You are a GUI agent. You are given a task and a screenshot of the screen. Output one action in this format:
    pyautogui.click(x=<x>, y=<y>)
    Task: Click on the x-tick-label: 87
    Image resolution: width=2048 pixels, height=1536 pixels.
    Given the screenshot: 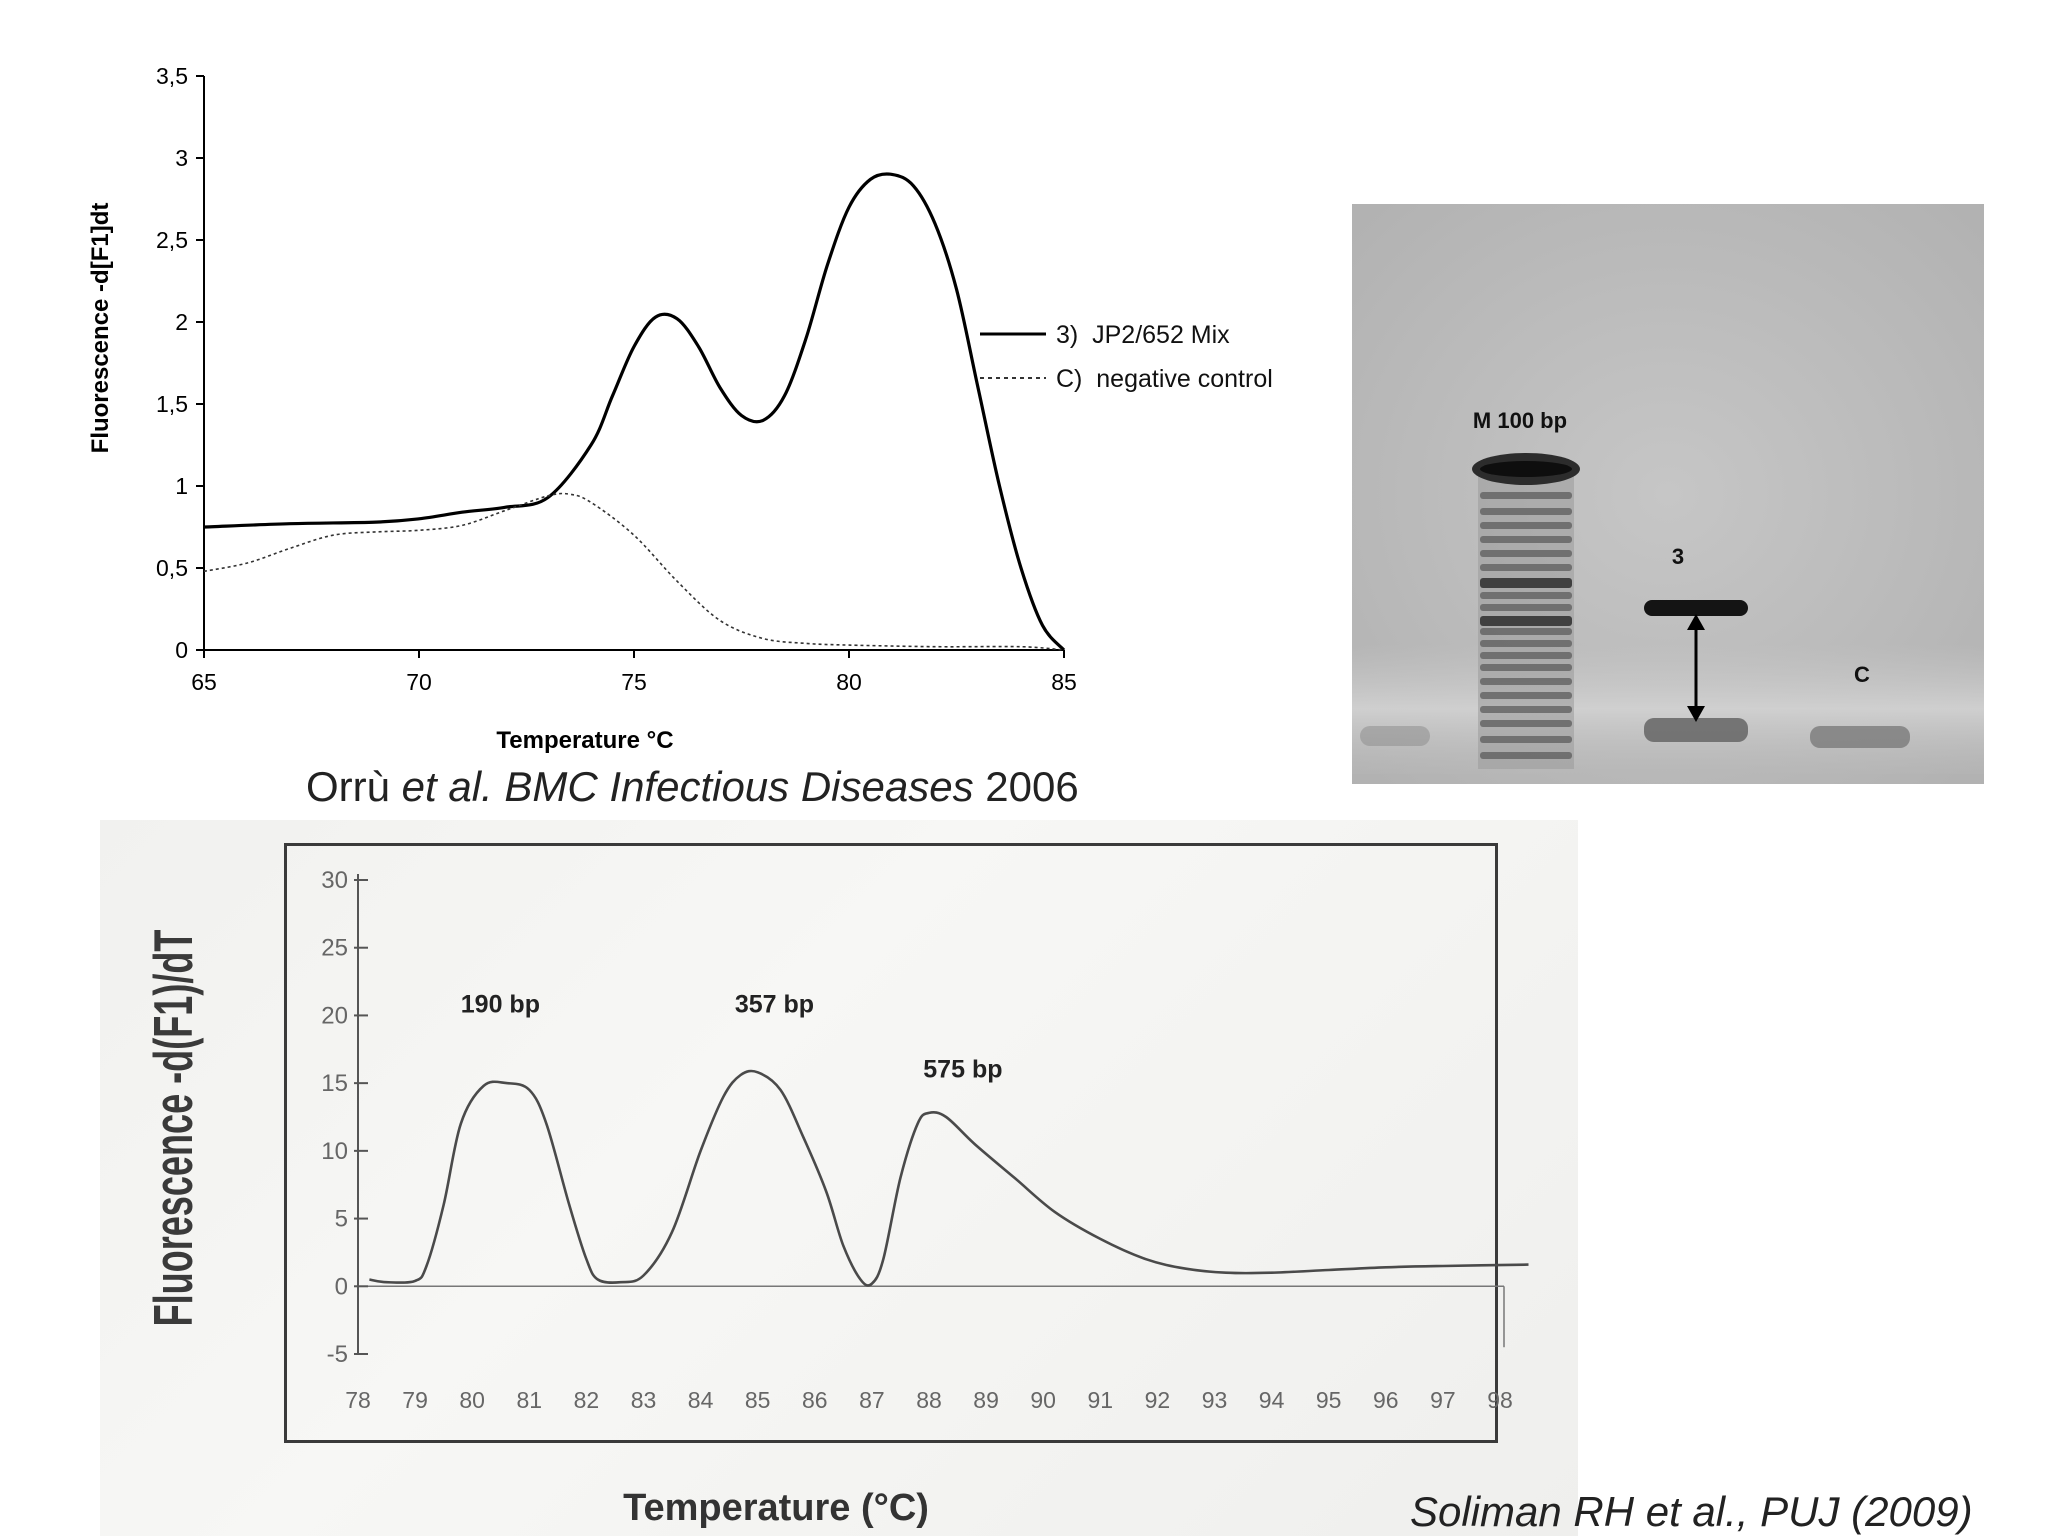 What is the action you would take?
    pyautogui.click(x=872, y=1400)
    